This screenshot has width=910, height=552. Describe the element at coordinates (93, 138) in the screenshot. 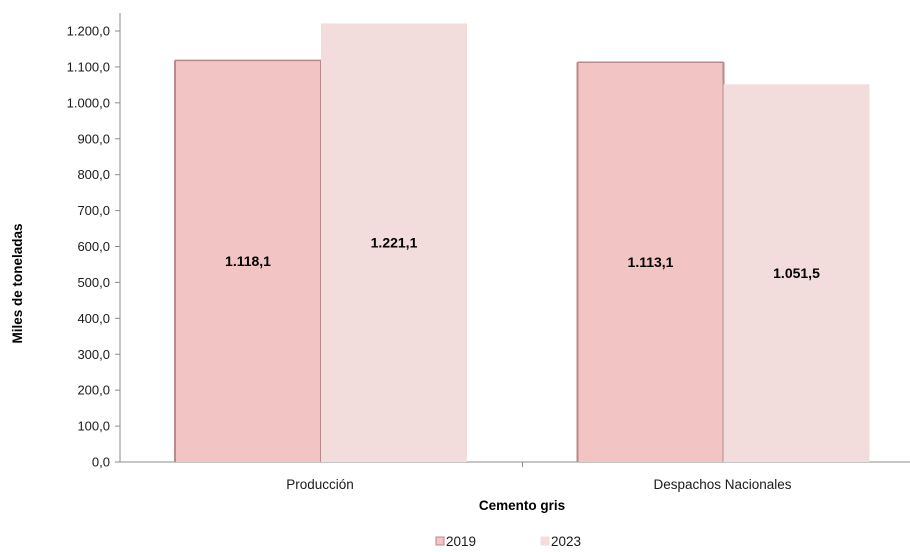

I see `y-tick-label: 900,0` at that location.